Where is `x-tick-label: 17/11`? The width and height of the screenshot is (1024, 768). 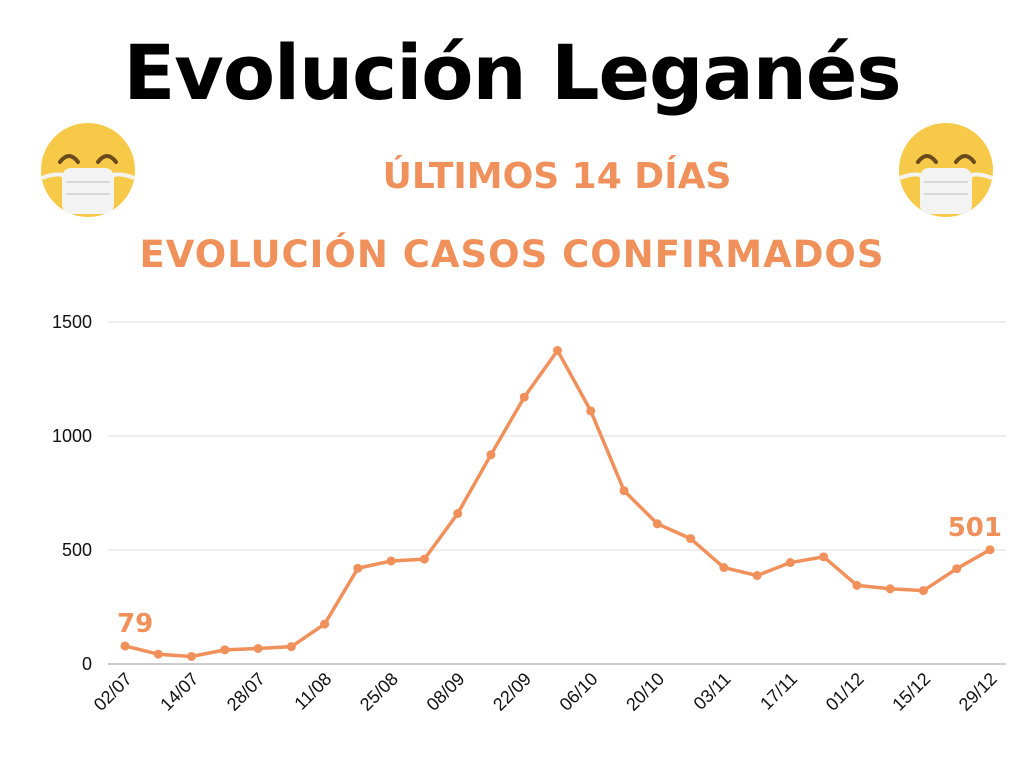 x-tick-label: 17/11 is located at coordinates (778, 691).